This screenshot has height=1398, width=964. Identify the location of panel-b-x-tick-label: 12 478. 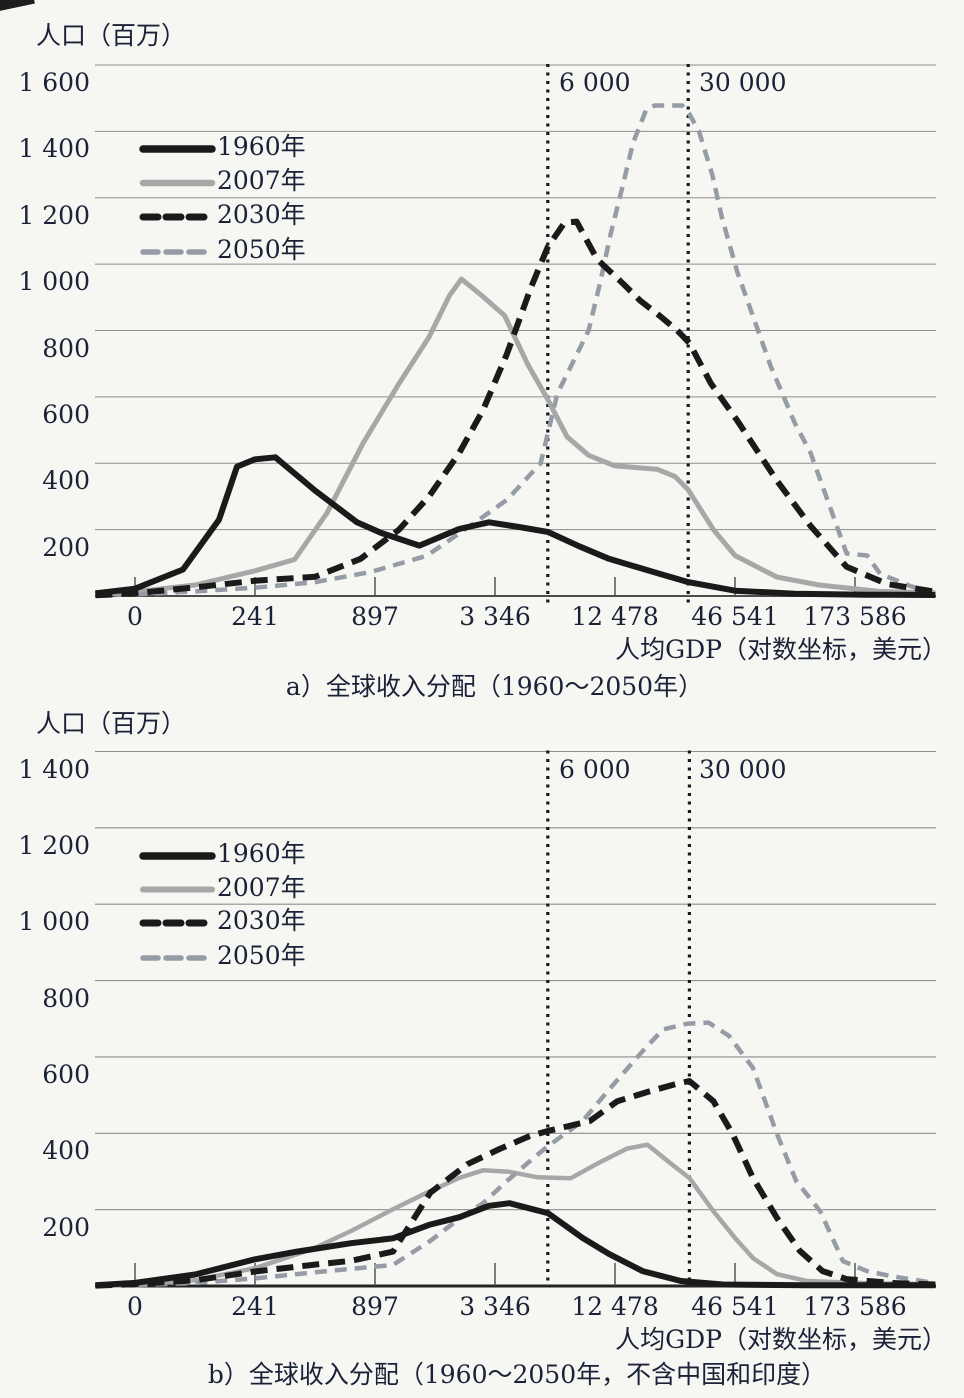
(615, 1306).